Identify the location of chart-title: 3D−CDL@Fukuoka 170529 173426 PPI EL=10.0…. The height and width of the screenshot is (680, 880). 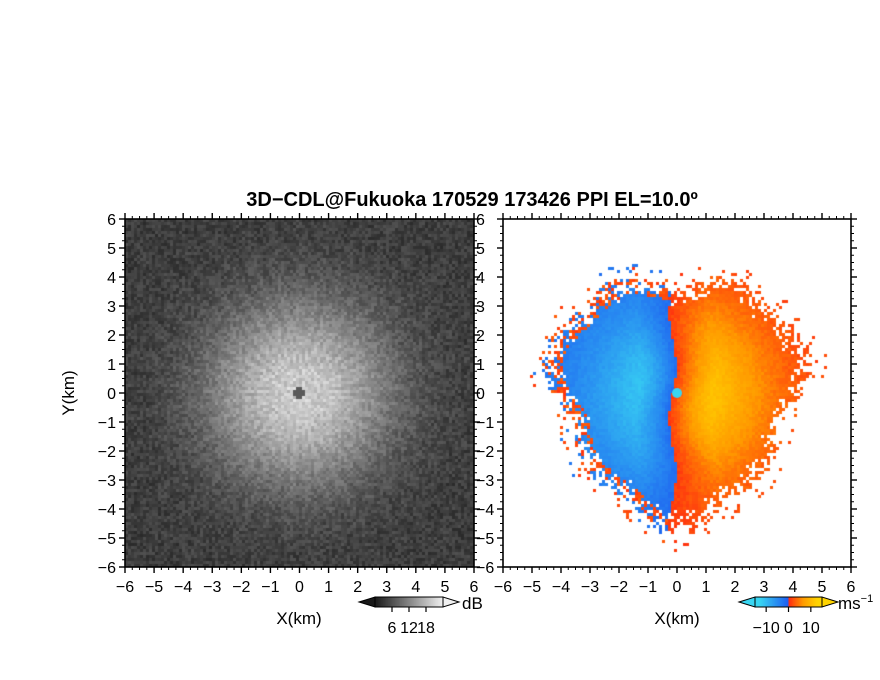
(472, 200).